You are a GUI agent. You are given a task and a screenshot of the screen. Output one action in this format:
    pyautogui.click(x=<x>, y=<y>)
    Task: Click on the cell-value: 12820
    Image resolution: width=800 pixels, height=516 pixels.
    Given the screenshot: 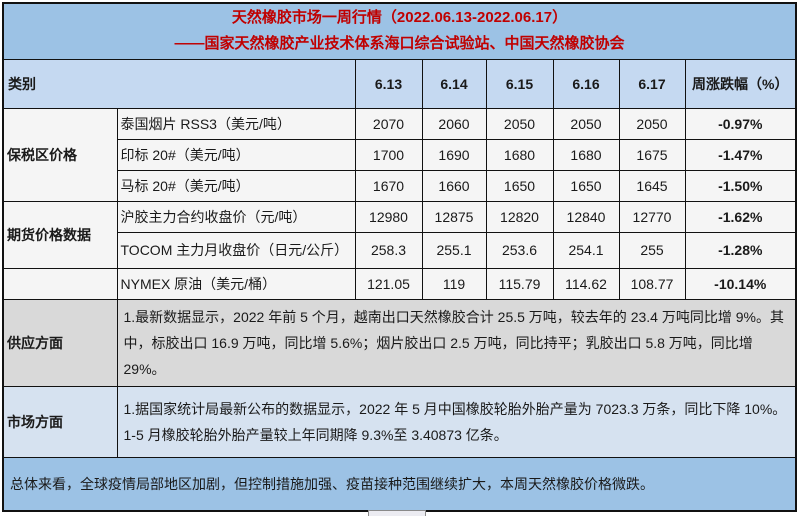 What is the action you would take?
    pyautogui.click(x=519, y=216)
    